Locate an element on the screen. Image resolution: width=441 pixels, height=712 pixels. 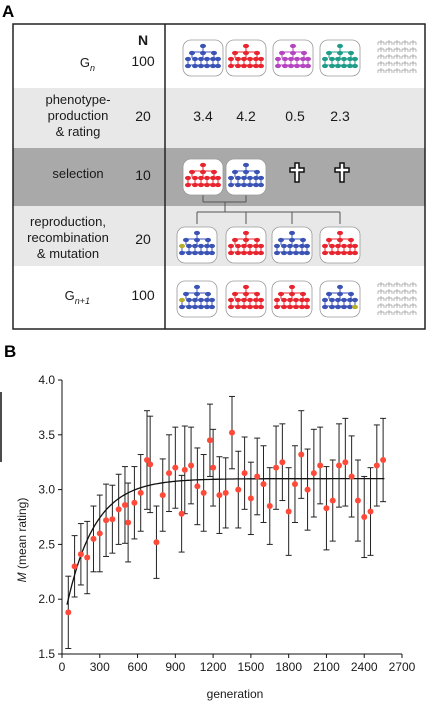
x-tick-label: 2400 is located at coordinates (364, 667).